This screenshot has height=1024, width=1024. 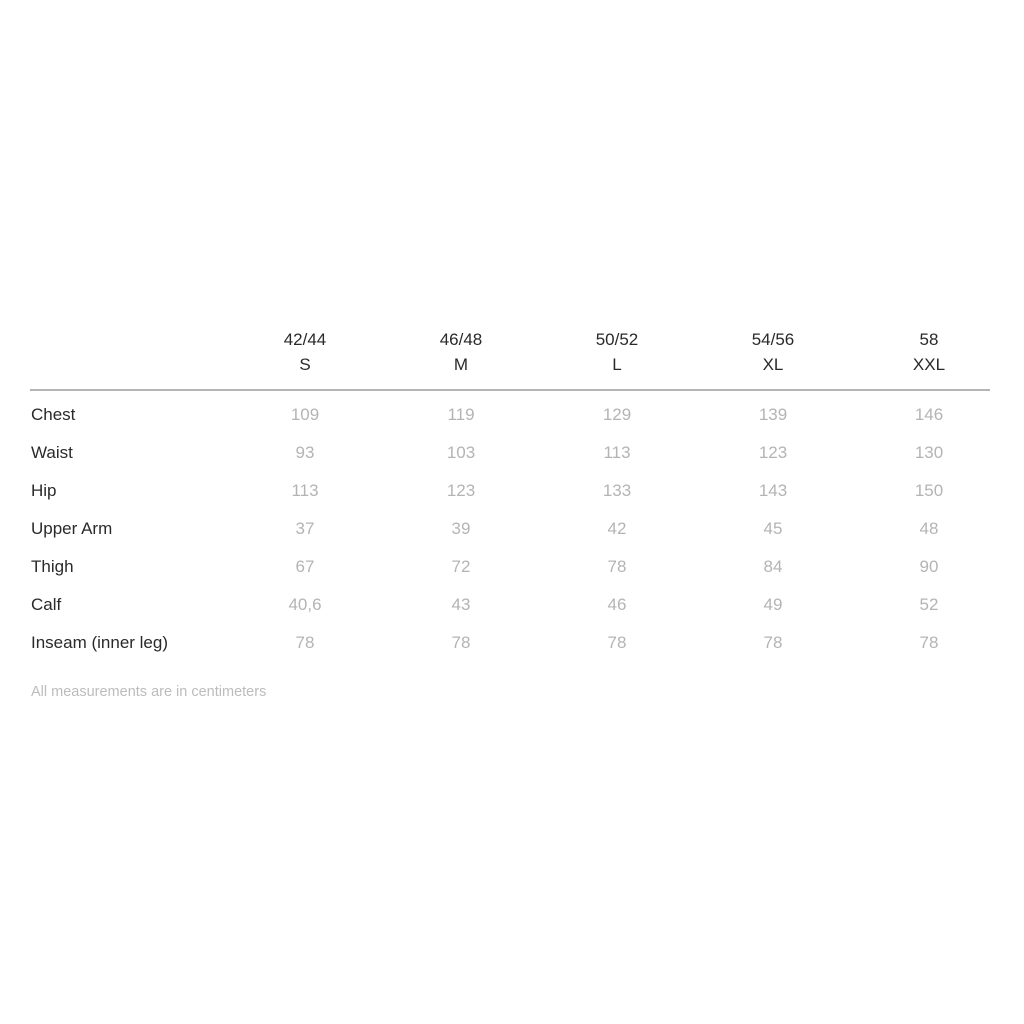 What do you see at coordinates (461, 352) in the screenshot?
I see `column-header-m: 46/48 M` at bounding box center [461, 352].